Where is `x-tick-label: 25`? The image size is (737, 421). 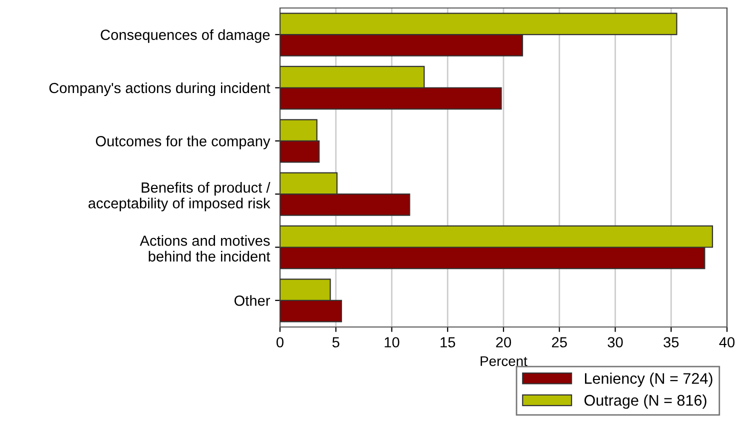 x-tick-label: 25 is located at coordinates (559, 342).